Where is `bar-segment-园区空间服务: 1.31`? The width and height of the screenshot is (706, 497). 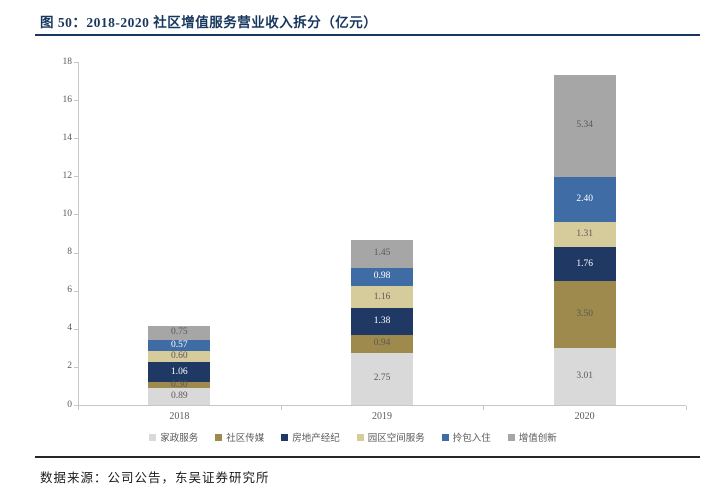 bar-segment-园区空间服务: 1.31 is located at coordinates (584, 235).